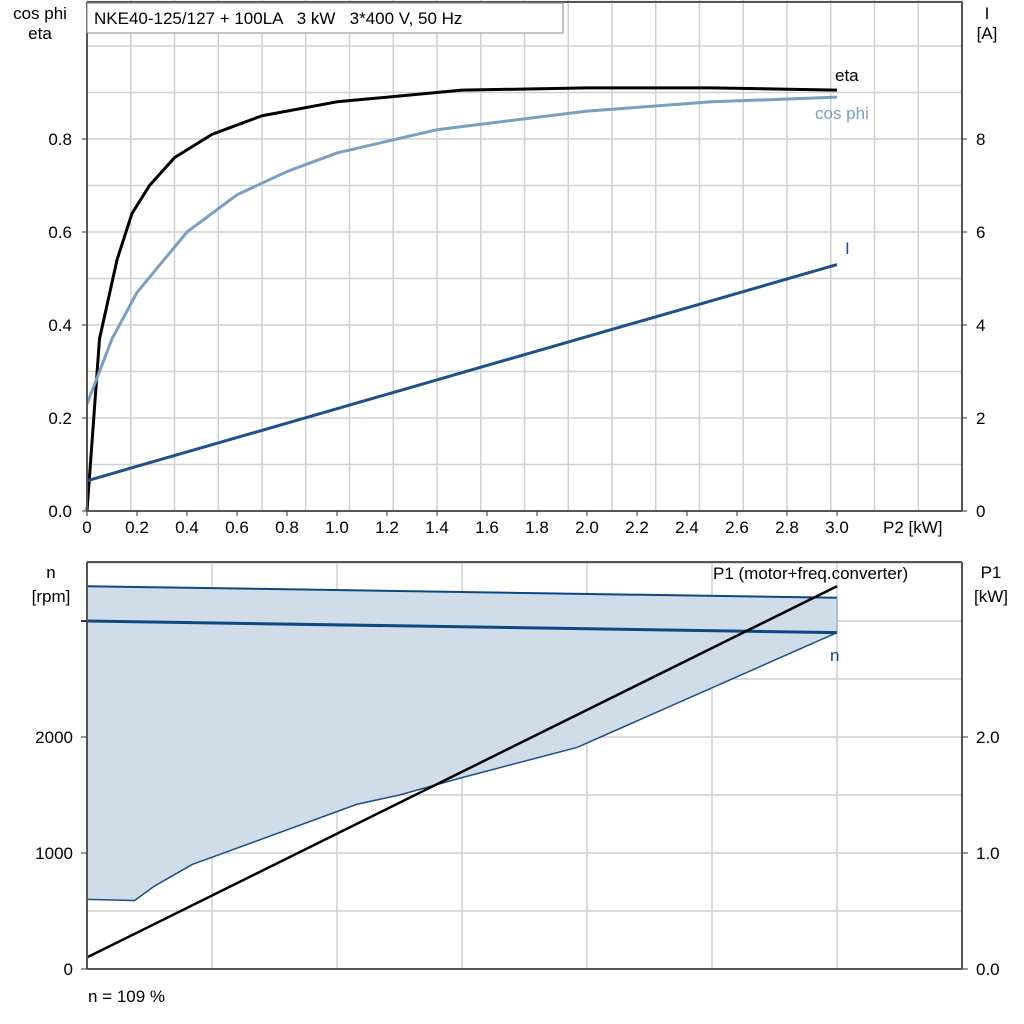  I want to click on series-label-n: n, so click(834, 655).